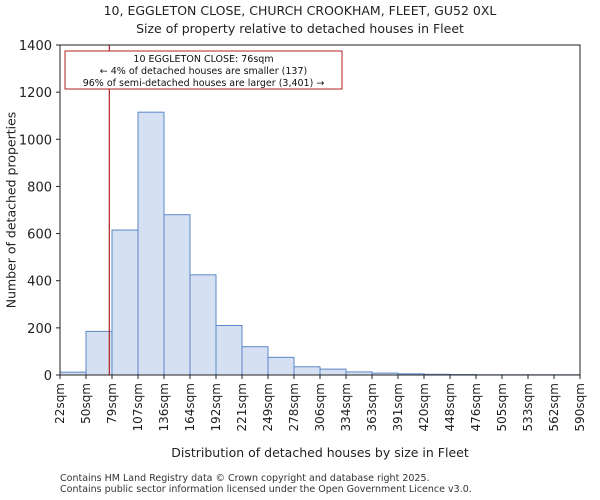  What do you see at coordinates (164, 407) in the screenshot?
I see `x-tick-label: 136sqm` at bounding box center [164, 407].